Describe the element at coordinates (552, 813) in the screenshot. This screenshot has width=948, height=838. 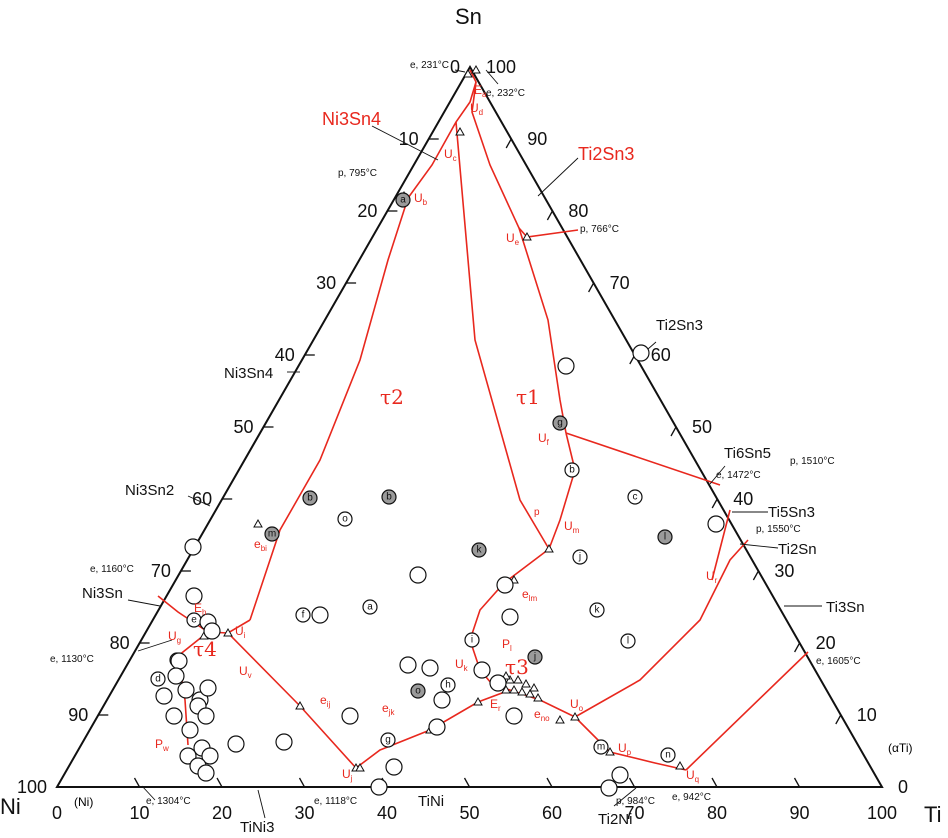
I see `tick-label-bottom: 60` at that location.